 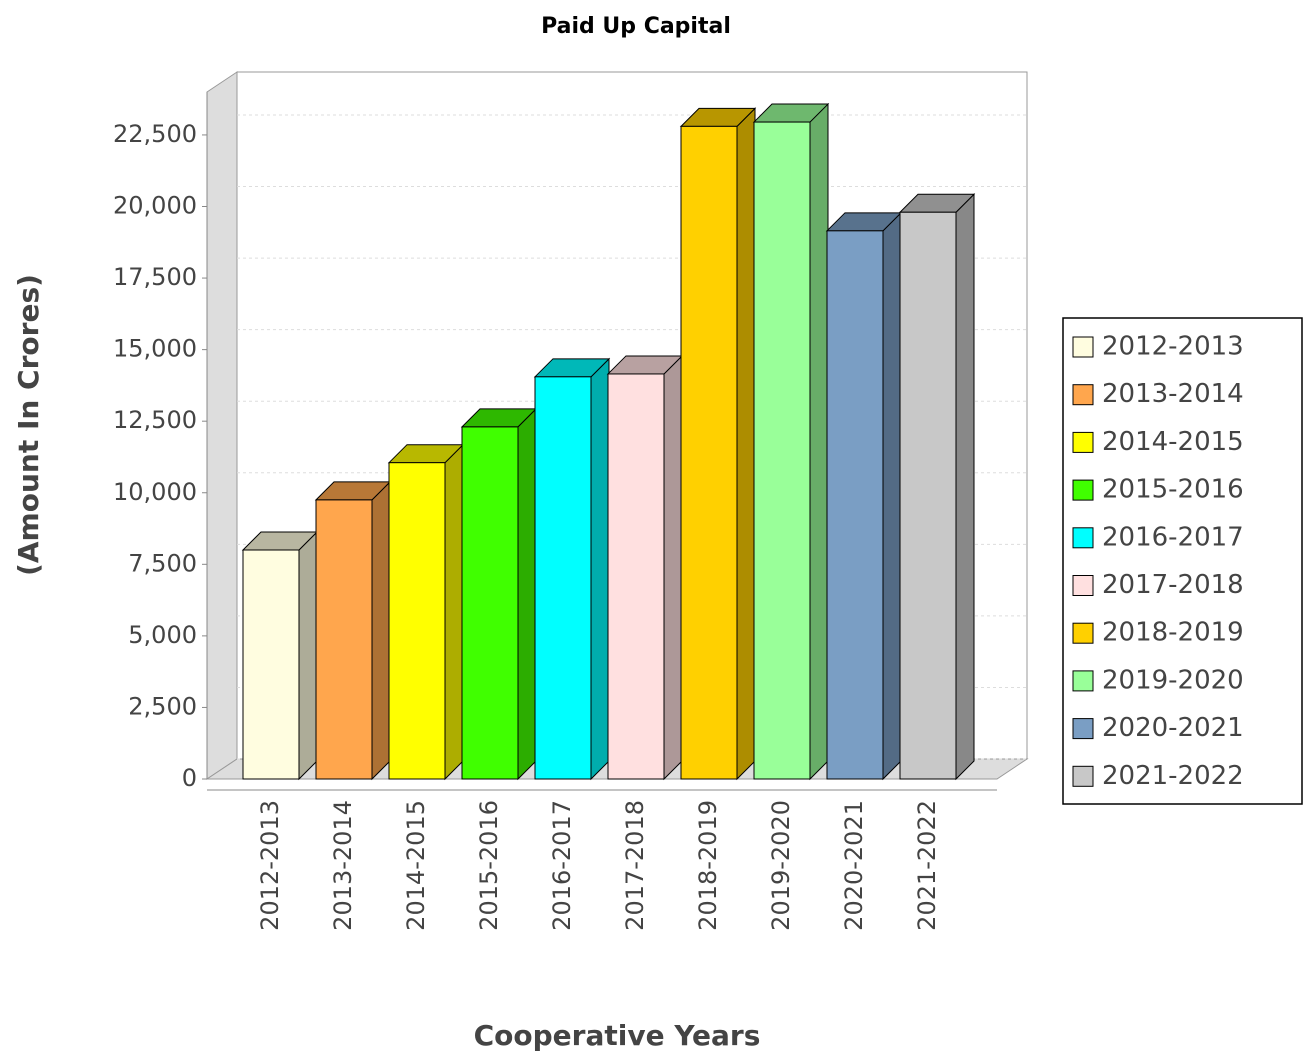 I want to click on y-tick-label: 15,000, so click(x=155, y=349).